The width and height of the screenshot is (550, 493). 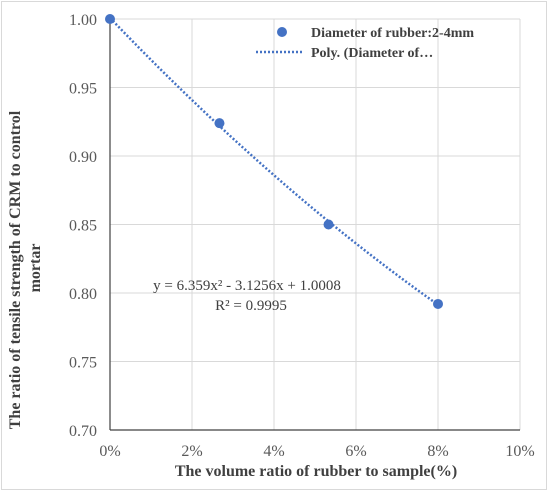 I want to click on y-tick-label: 1.00, so click(x=83, y=20).